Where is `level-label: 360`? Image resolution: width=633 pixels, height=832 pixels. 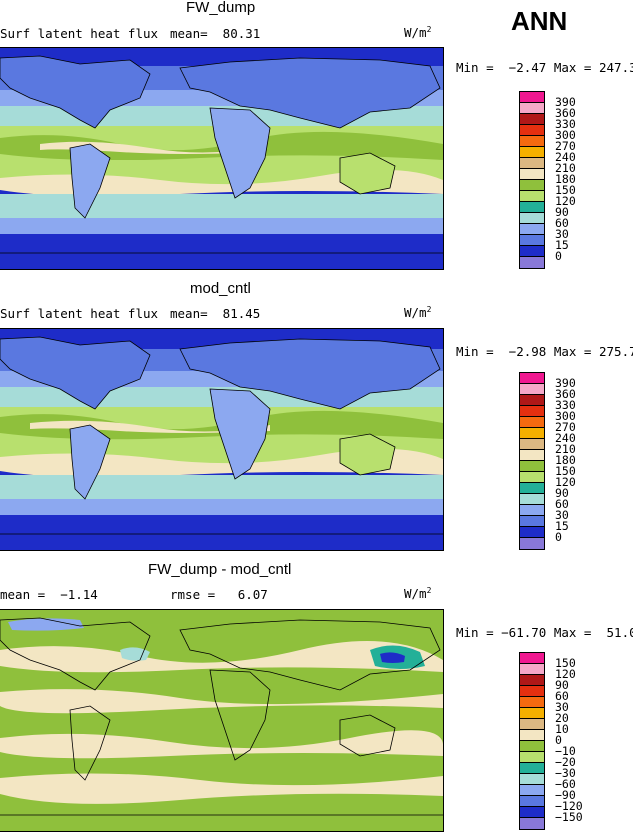 level-label: 360 is located at coordinates (565, 113).